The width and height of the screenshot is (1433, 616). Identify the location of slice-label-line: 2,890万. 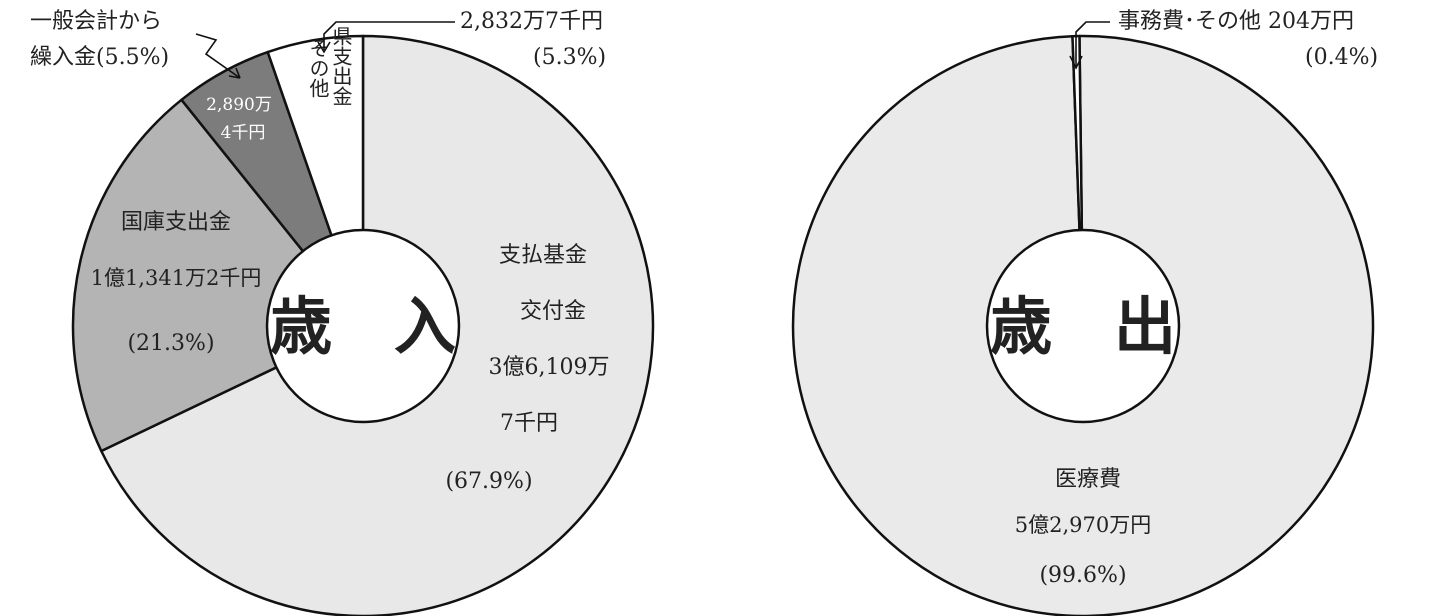
(239, 105).